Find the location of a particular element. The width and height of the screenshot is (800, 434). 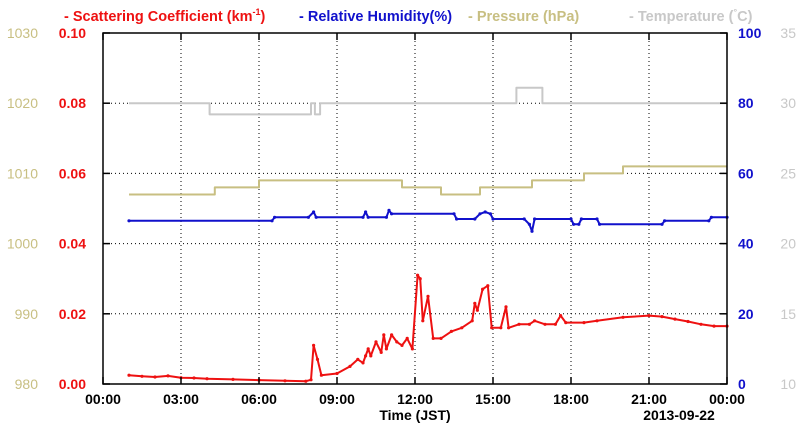

series-line-temperature is located at coordinates (428, 101).